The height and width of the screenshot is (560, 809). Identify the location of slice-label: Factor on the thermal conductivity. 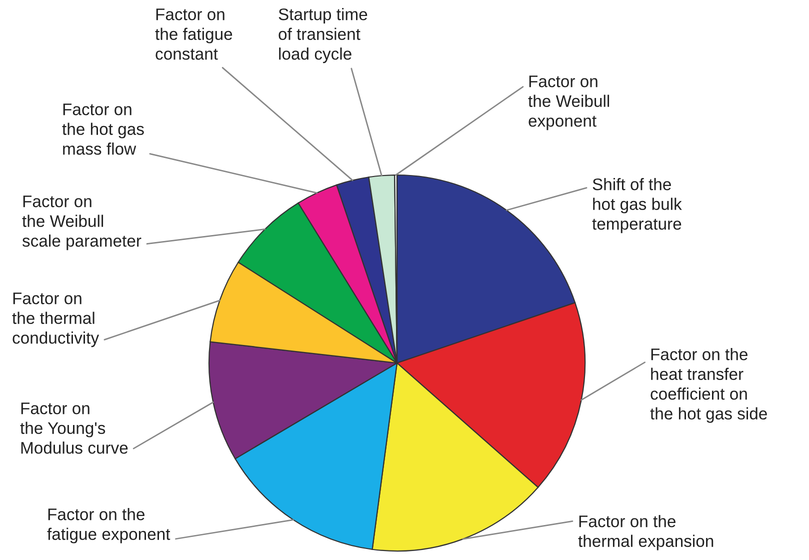
(56, 320).